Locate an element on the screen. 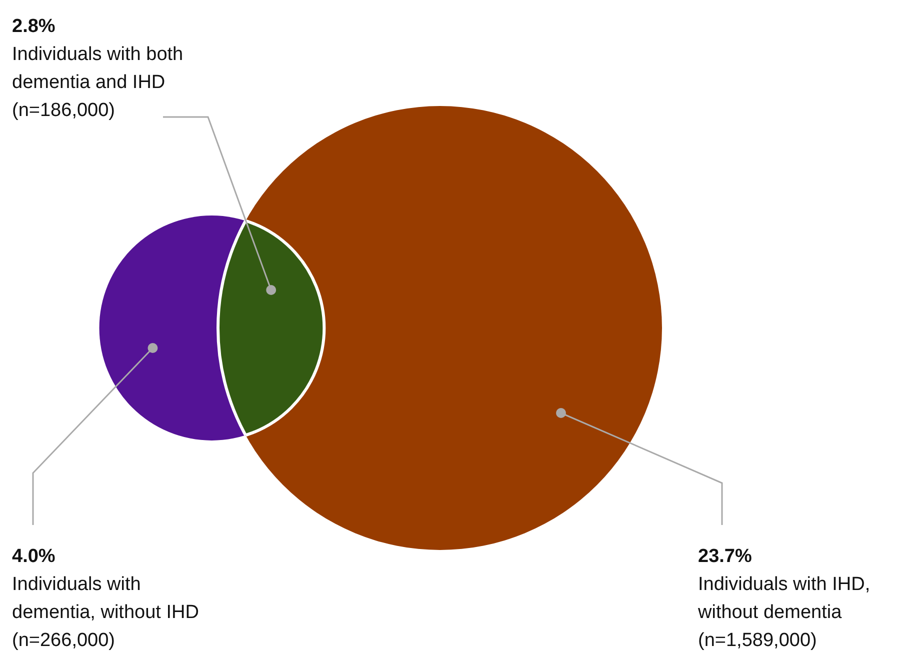  data-label: 2.8% is located at coordinates (34, 26).